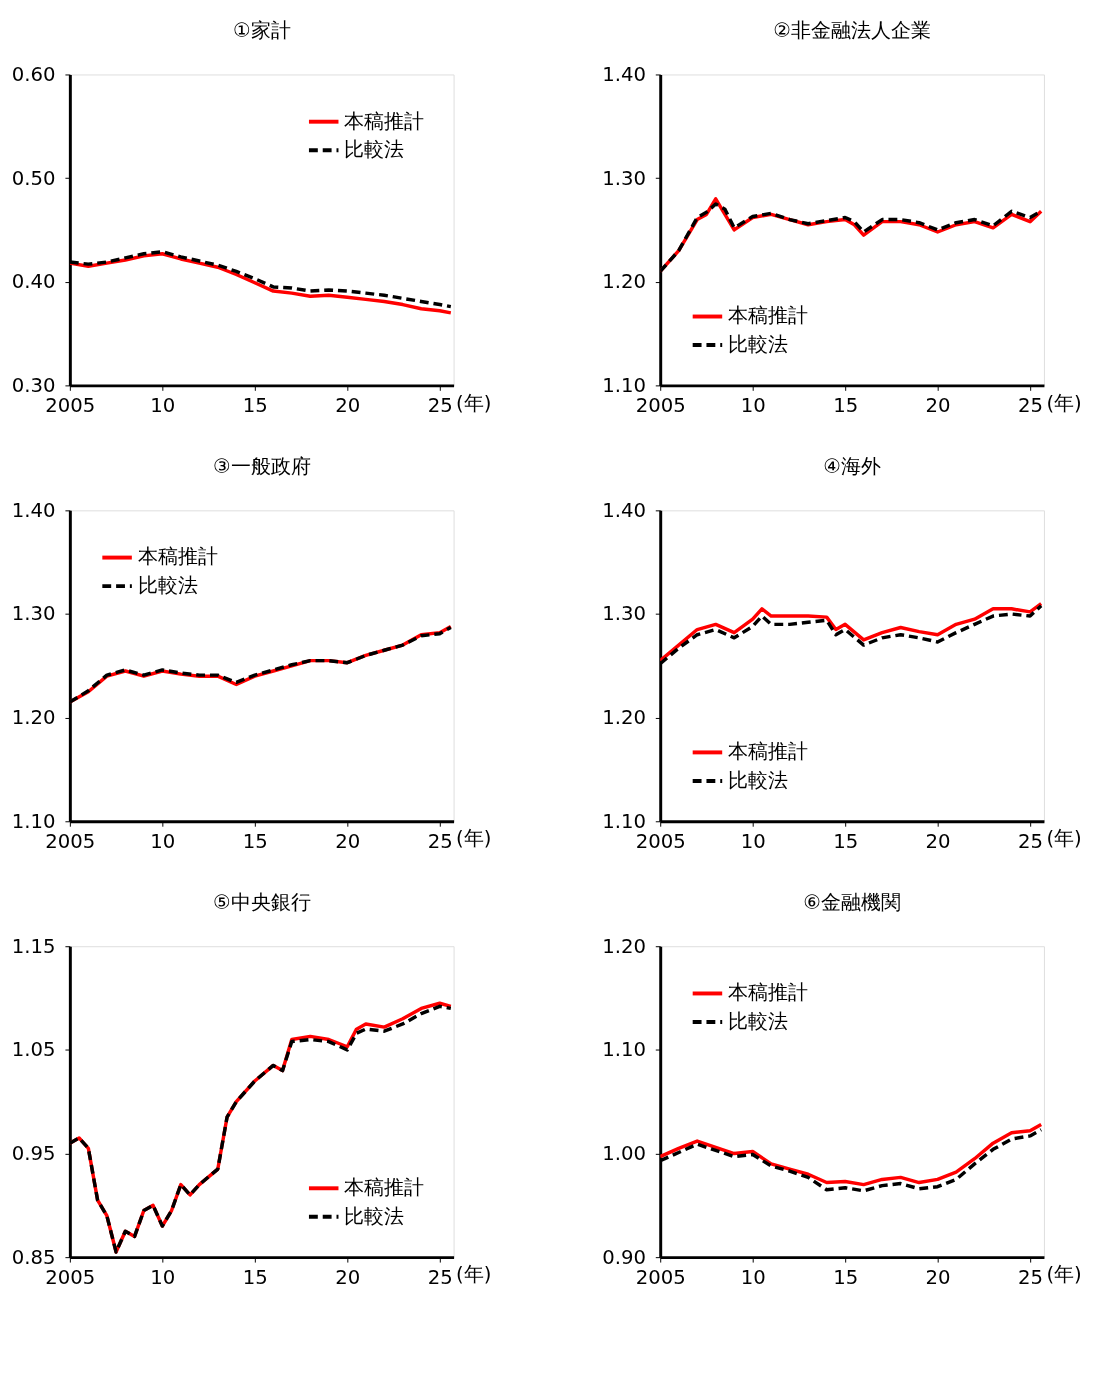  Describe the element at coordinates (33, 282) in the screenshot. I see `y-tick-label: 0.40` at that location.